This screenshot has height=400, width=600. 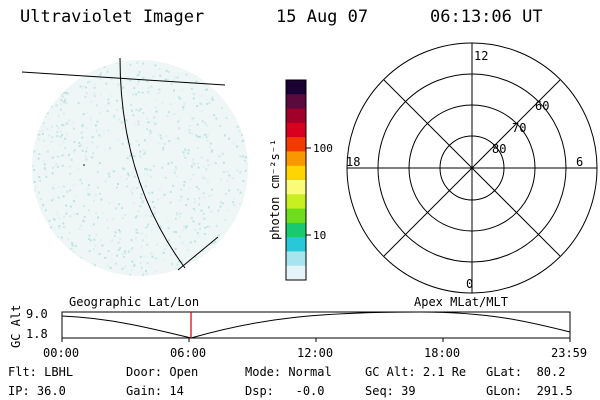 I want to click on altitude-ymax: 9.0, so click(x=37, y=314).